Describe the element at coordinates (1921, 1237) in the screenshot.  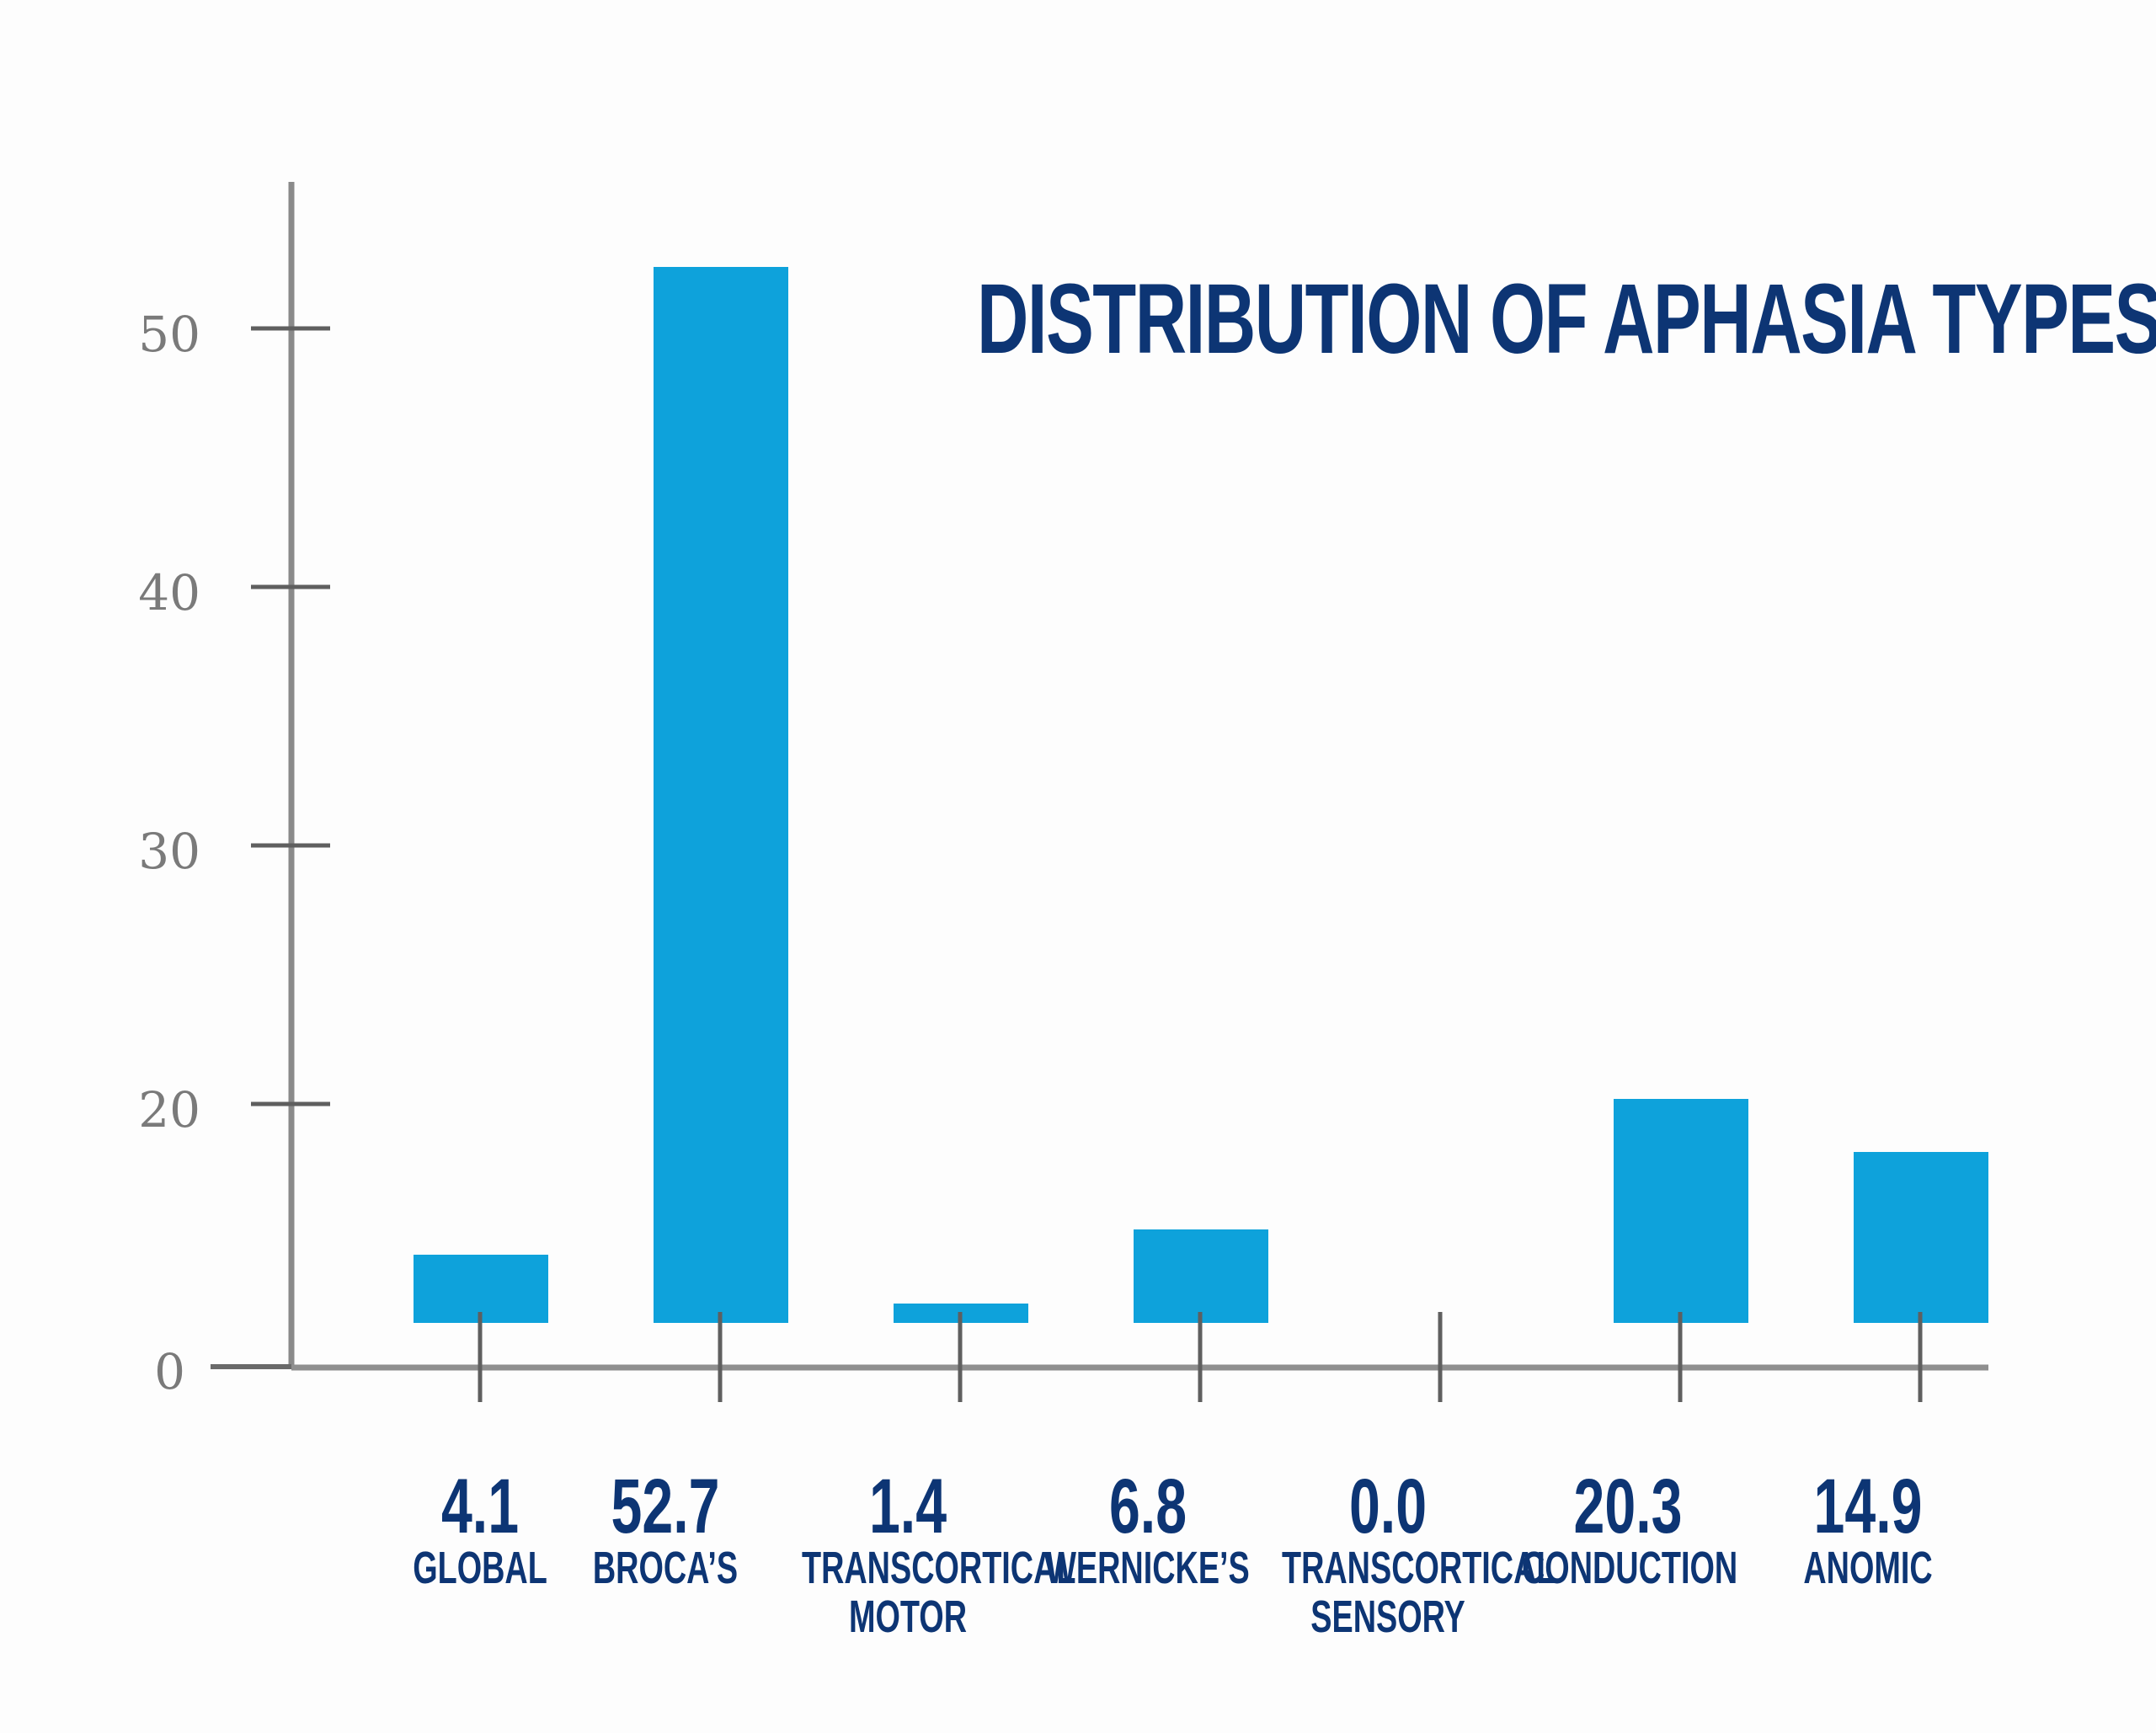
I see `bar-anomic` at that location.